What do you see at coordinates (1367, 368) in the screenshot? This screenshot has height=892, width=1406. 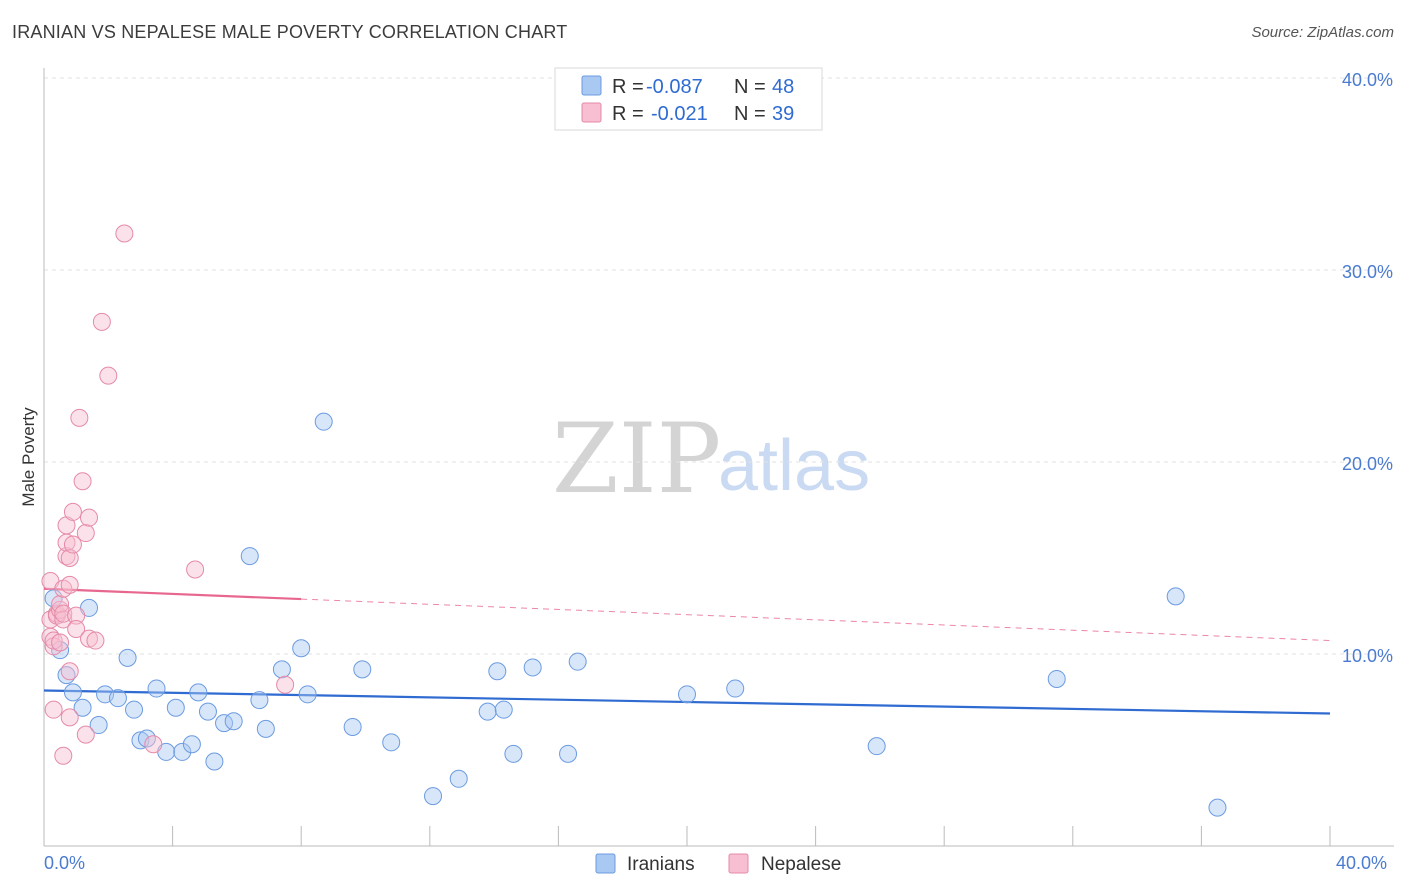 I see `y-tick-labels: 10.0% 20.0% 30.0% 40.0%` at bounding box center [1367, 368].